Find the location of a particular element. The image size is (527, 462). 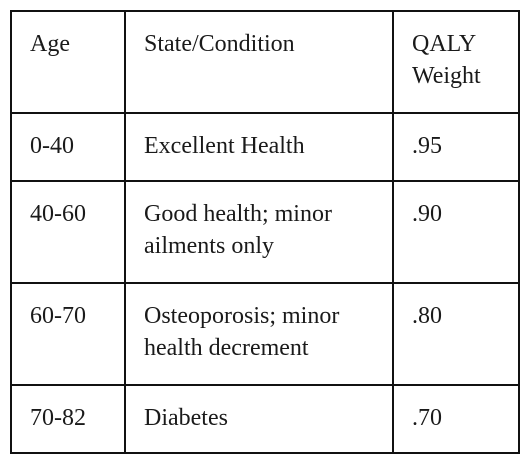

state-cell: Diabetes is located at coordinates (259, 419).